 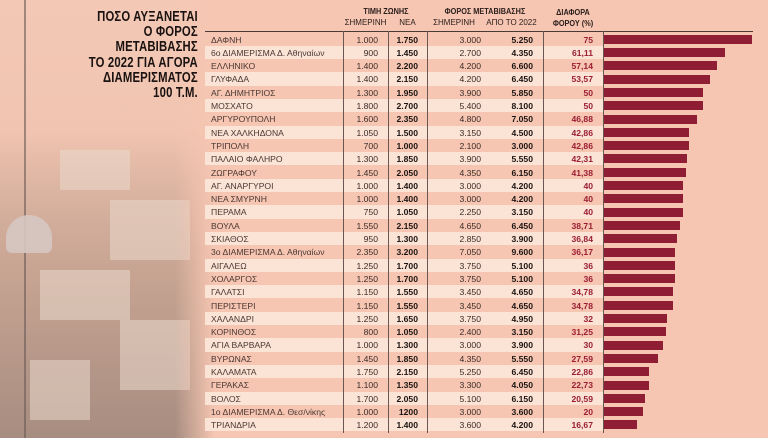 I want to click on diff-label: 20, so click(x=588, y=411).